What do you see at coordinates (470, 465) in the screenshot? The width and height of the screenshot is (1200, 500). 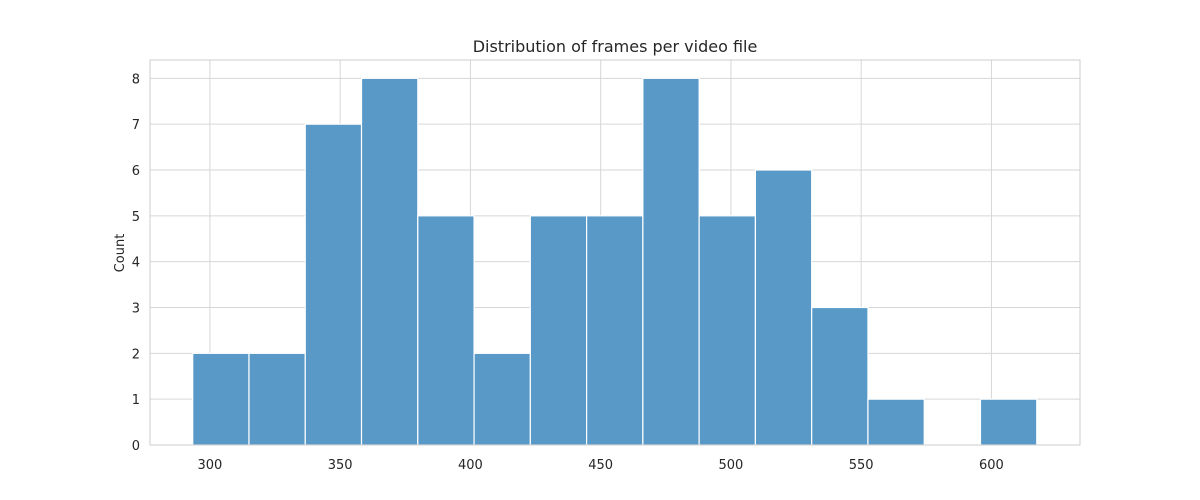 I see `x-tick-label-2: 400` at bounding box center [470, 465].